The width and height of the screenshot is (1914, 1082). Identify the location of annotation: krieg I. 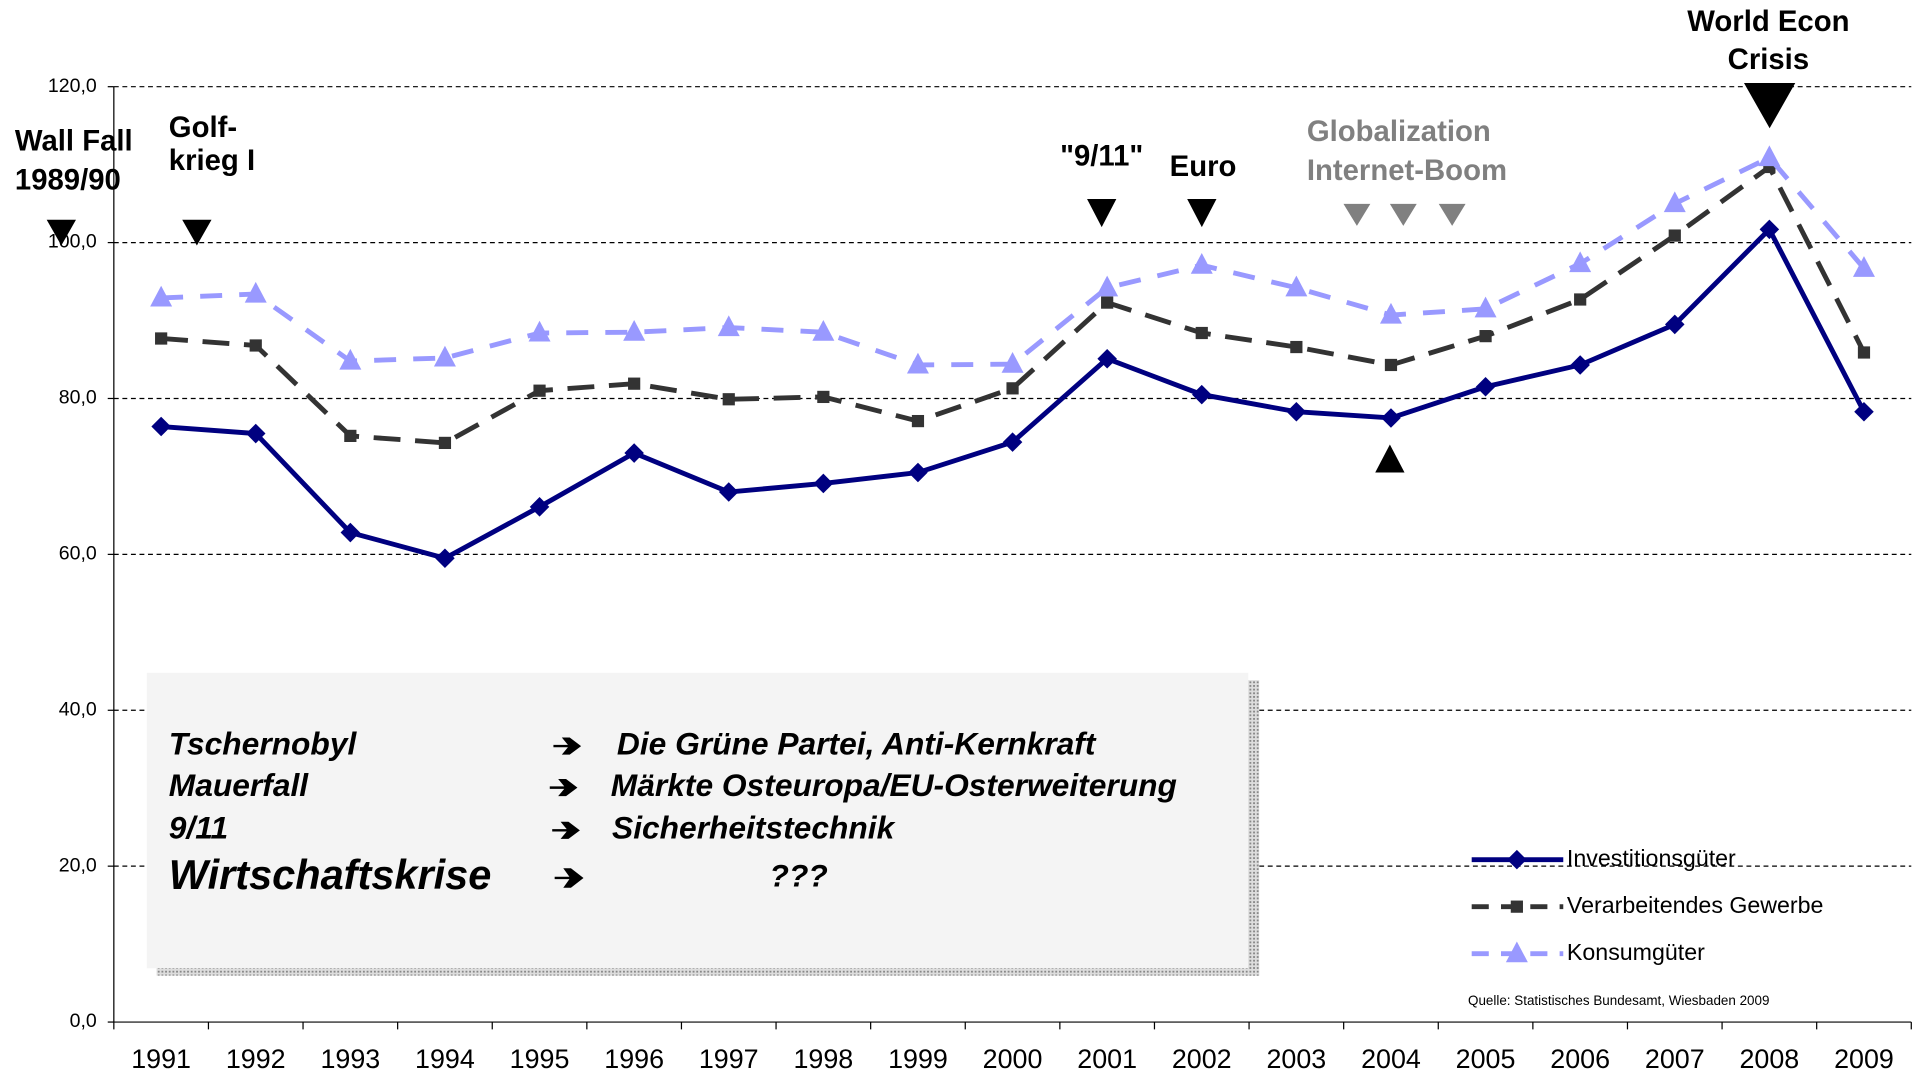
(212, 160).